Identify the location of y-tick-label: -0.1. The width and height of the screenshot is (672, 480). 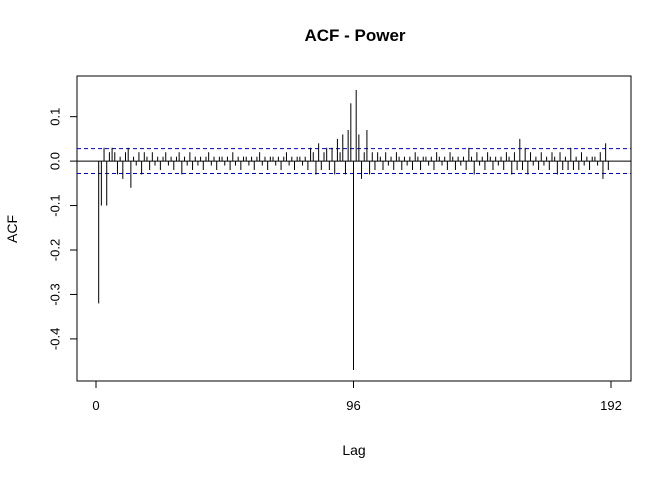
(55, 205).